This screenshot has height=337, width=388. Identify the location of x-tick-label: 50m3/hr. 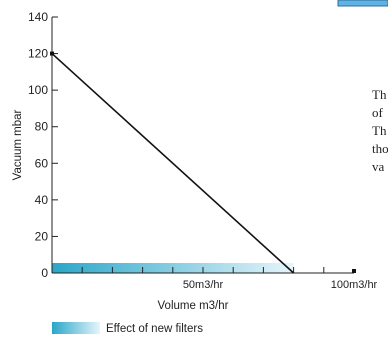
(203, 285).